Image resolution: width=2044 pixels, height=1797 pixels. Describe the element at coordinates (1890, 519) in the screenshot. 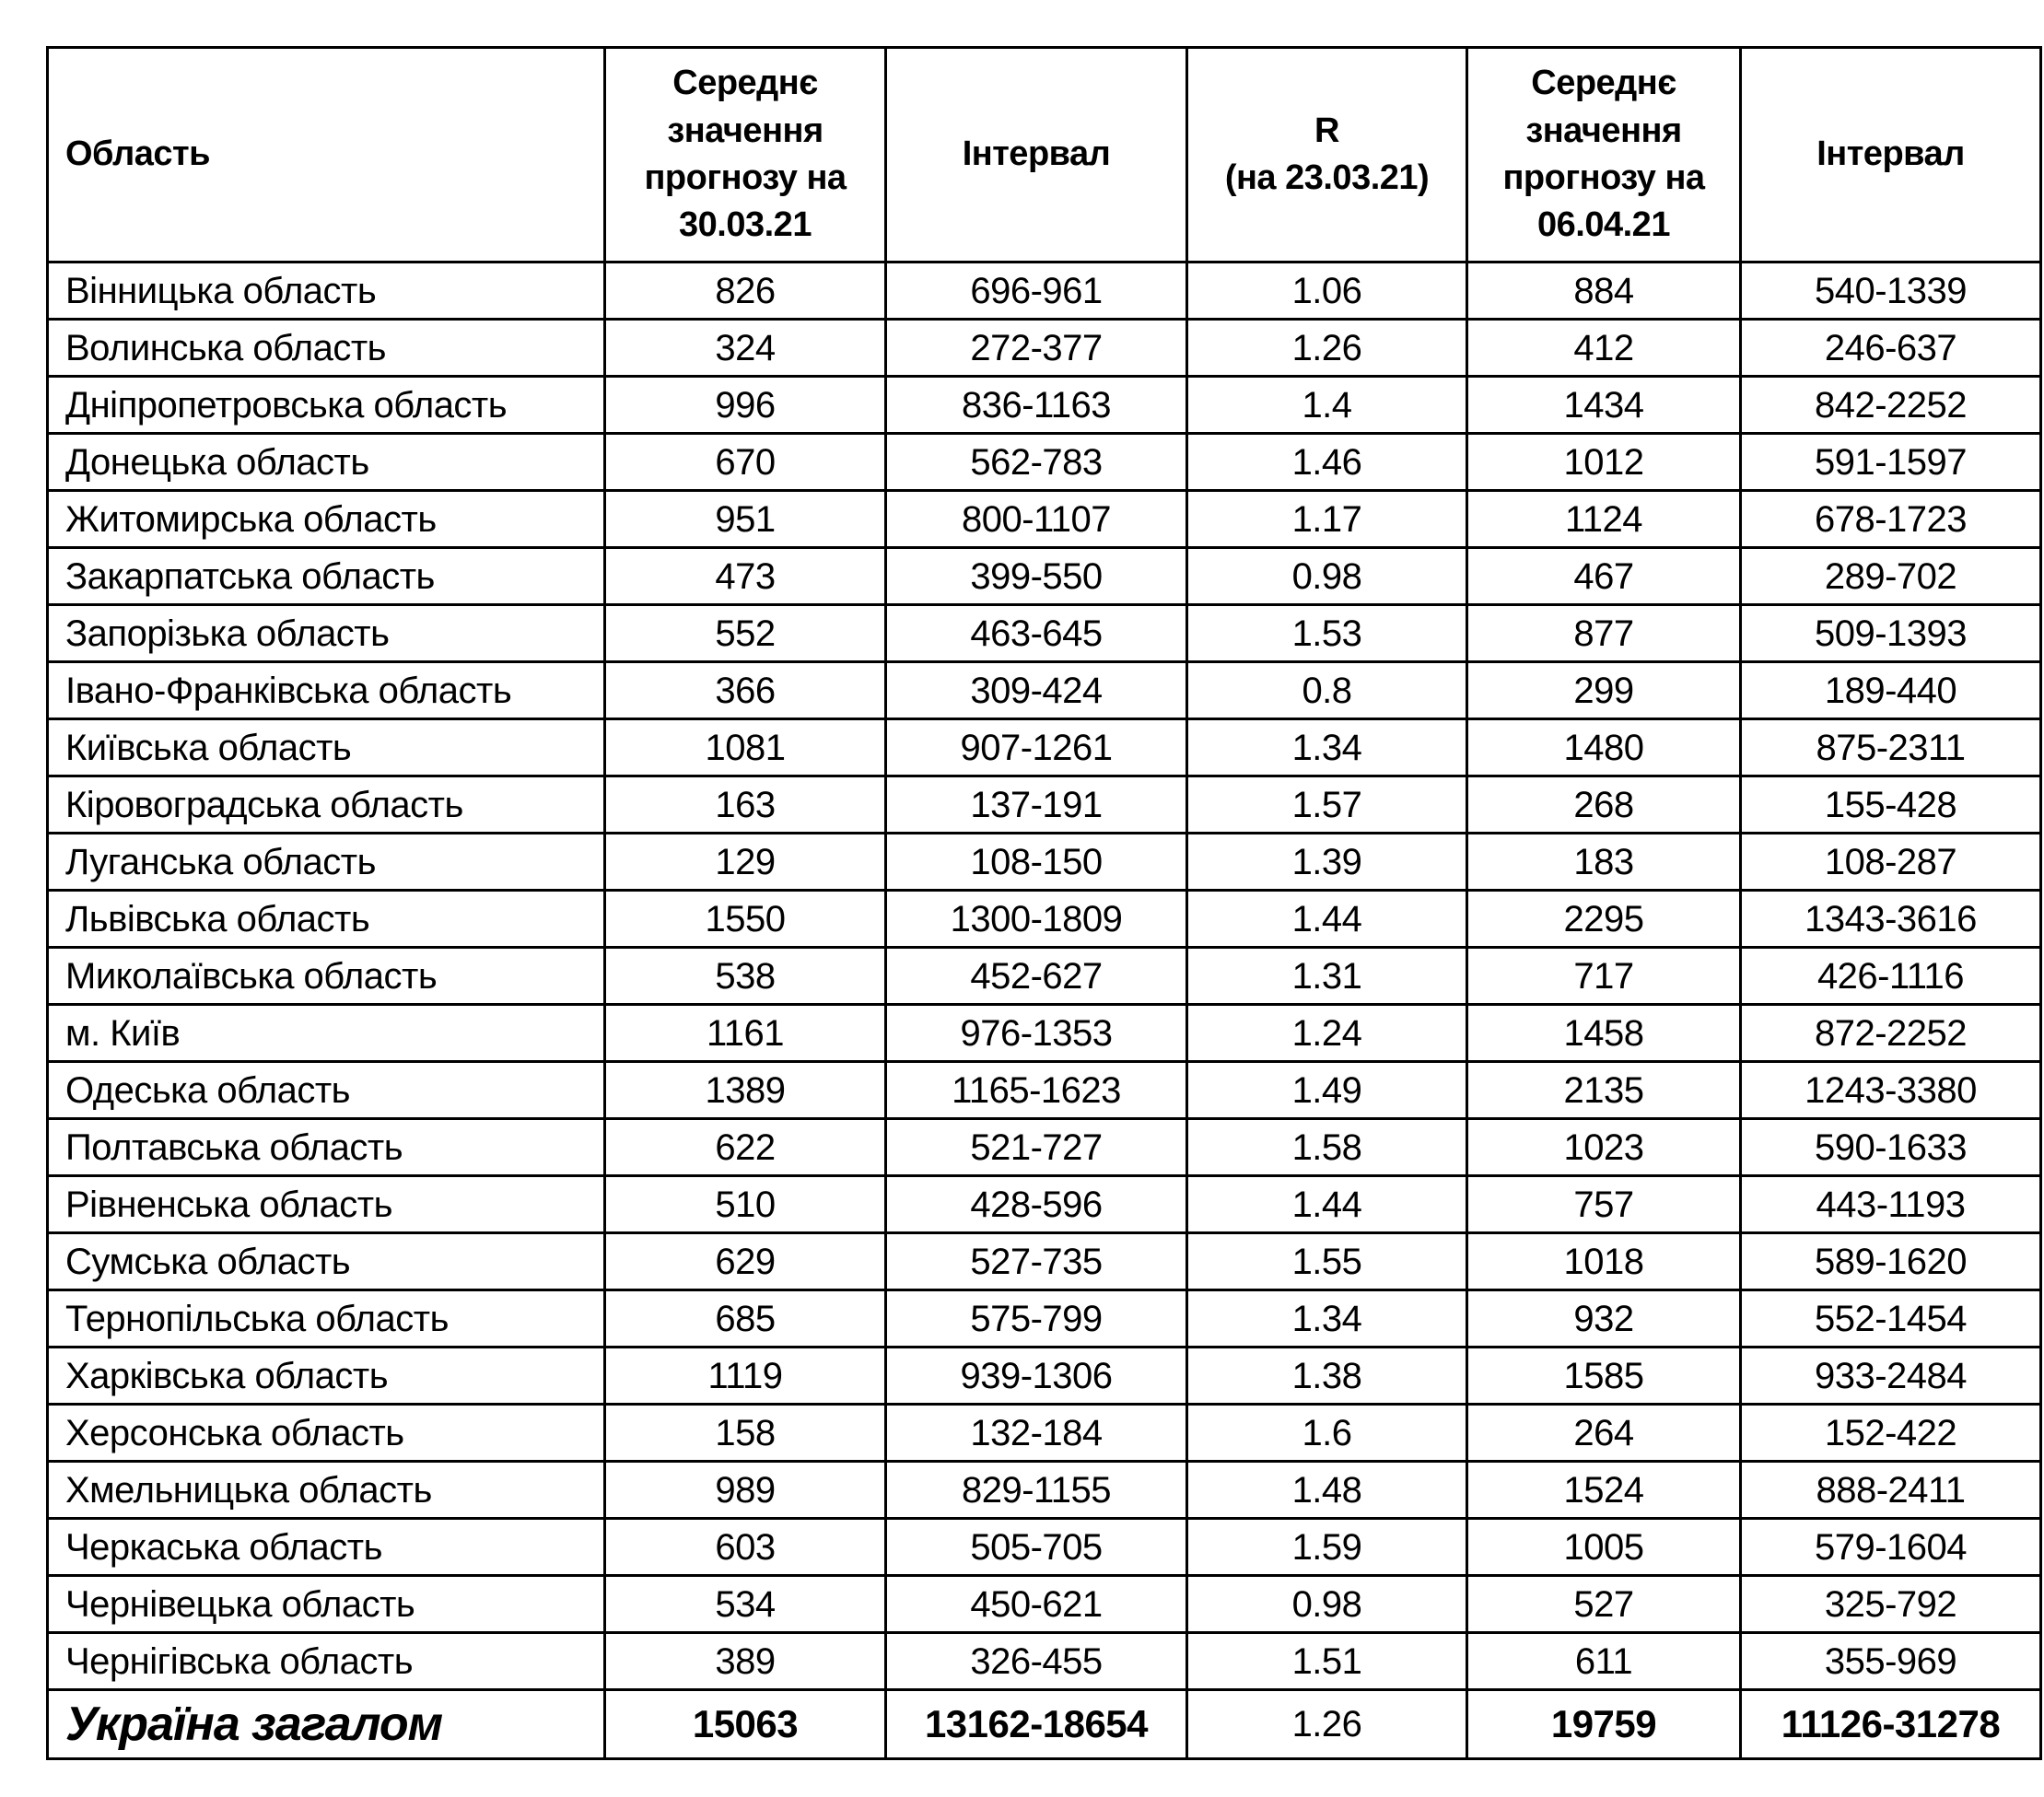

I see `interval-06-04-cell: 678-1723` at that location.